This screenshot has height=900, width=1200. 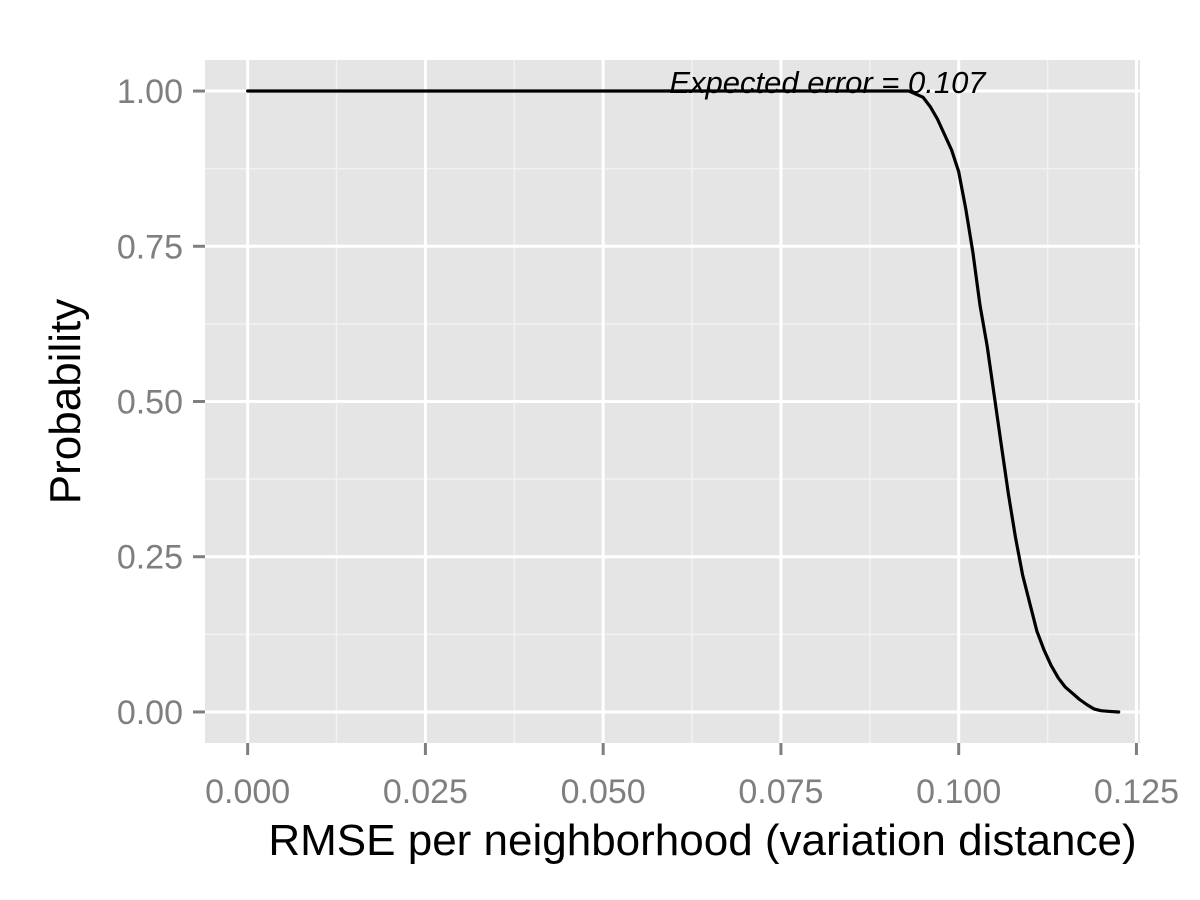 What do you see at coordinates (692, 777) in the screenshot?
I see `x-axis-ticks: 0.000 0.025 0.050 0.075 0.100 0.125` at bounding box center [692, 777].